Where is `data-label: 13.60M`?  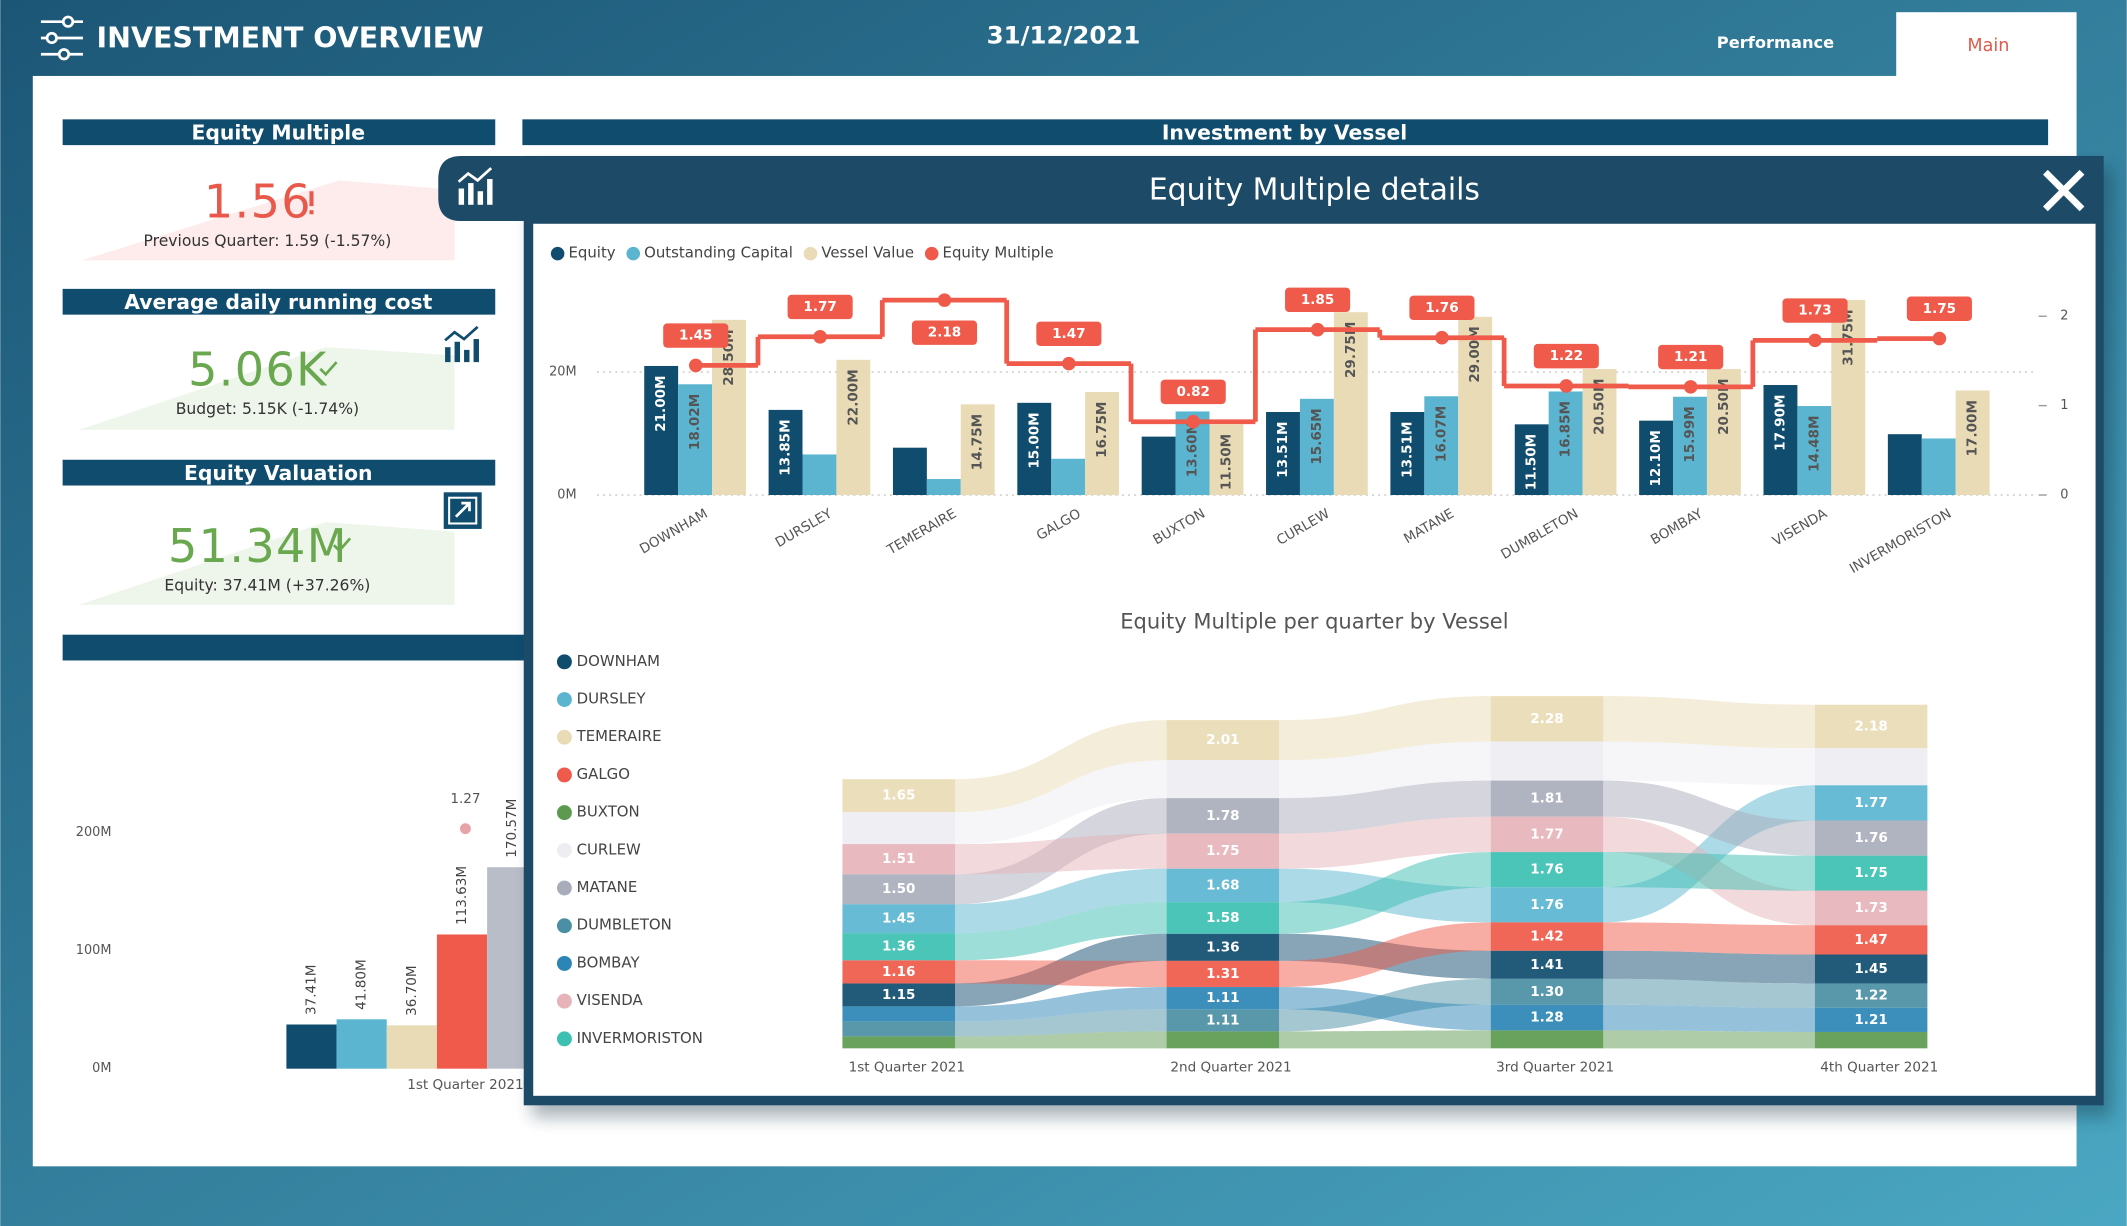
data-label: 13.60M is located at coordinates (1193, 449).